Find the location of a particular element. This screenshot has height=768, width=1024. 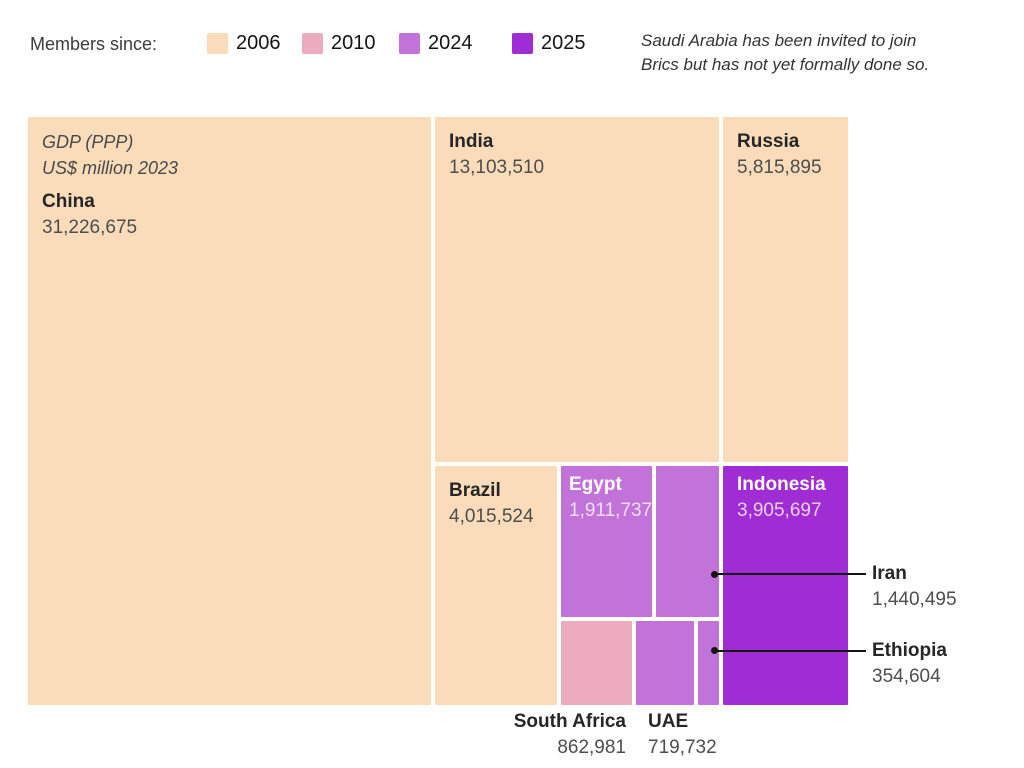

legend-item-2010: 2010 is located at coordinates (339, 43).